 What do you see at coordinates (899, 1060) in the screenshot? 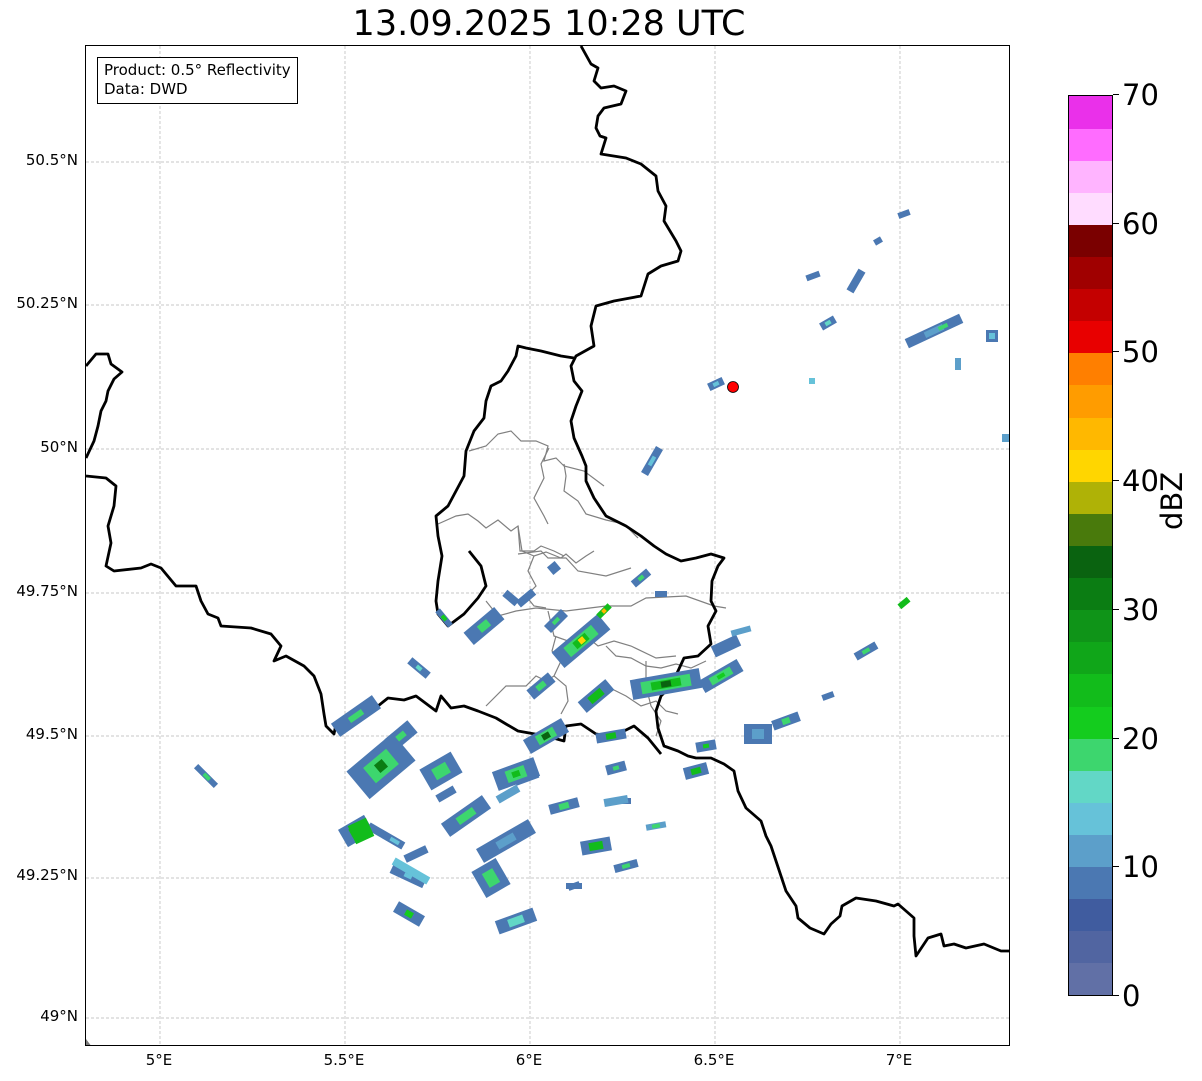
I see `lon-tick-label: 7°E` at bounding box center [899, 1060].